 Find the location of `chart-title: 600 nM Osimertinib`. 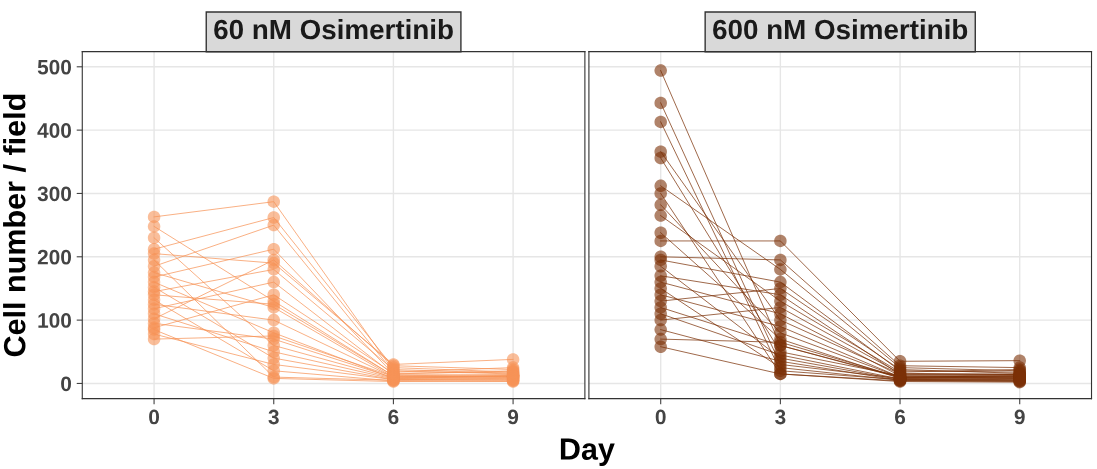

chart-title: 600 nM Osimertinib is located at coordinates (840, 29).